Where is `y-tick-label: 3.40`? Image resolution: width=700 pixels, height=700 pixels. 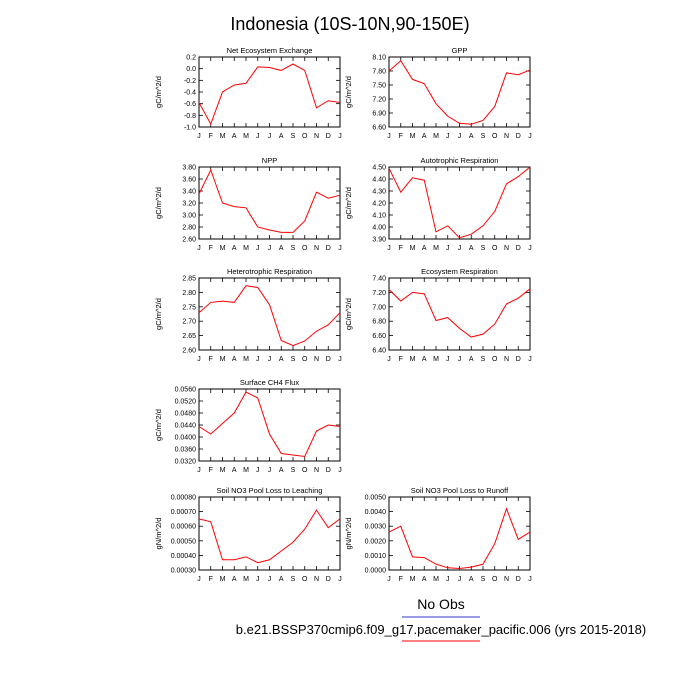
y-tick-label: 3.40 is located at coordinates (189, 192).